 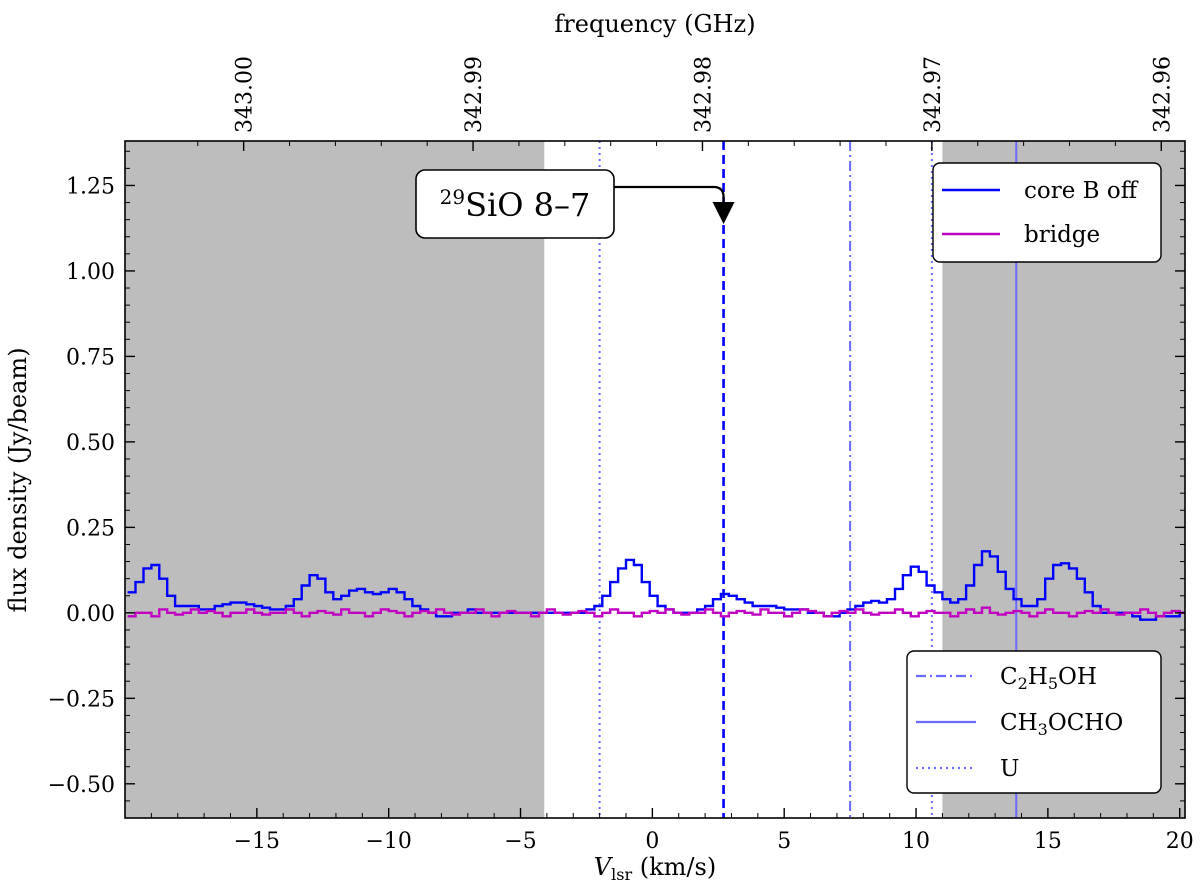 What do you see at coordinates (654, 24) in the screenshot?
I see `top-axis-title: frequency (GHz)` at bounding box center [654, 24].